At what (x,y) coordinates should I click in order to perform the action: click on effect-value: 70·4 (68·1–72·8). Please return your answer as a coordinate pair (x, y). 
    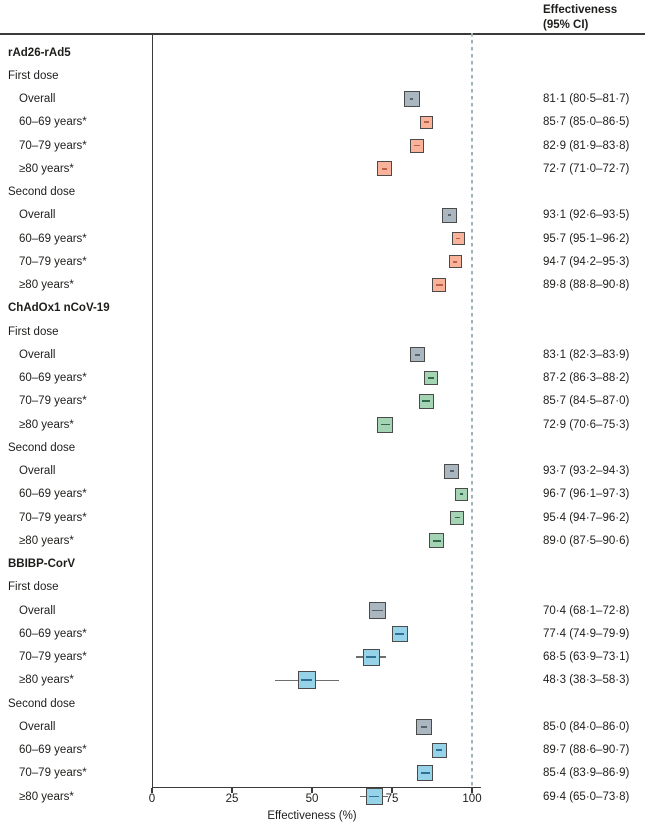
    Looking at the image, I should click on (586, 610).